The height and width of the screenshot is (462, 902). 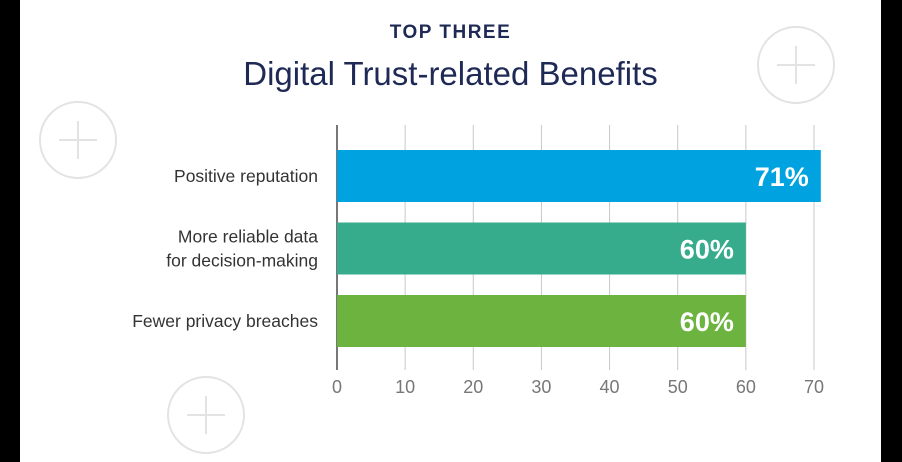 I want to click on category-label-line: More reliable data, so click(x=248, y=237).